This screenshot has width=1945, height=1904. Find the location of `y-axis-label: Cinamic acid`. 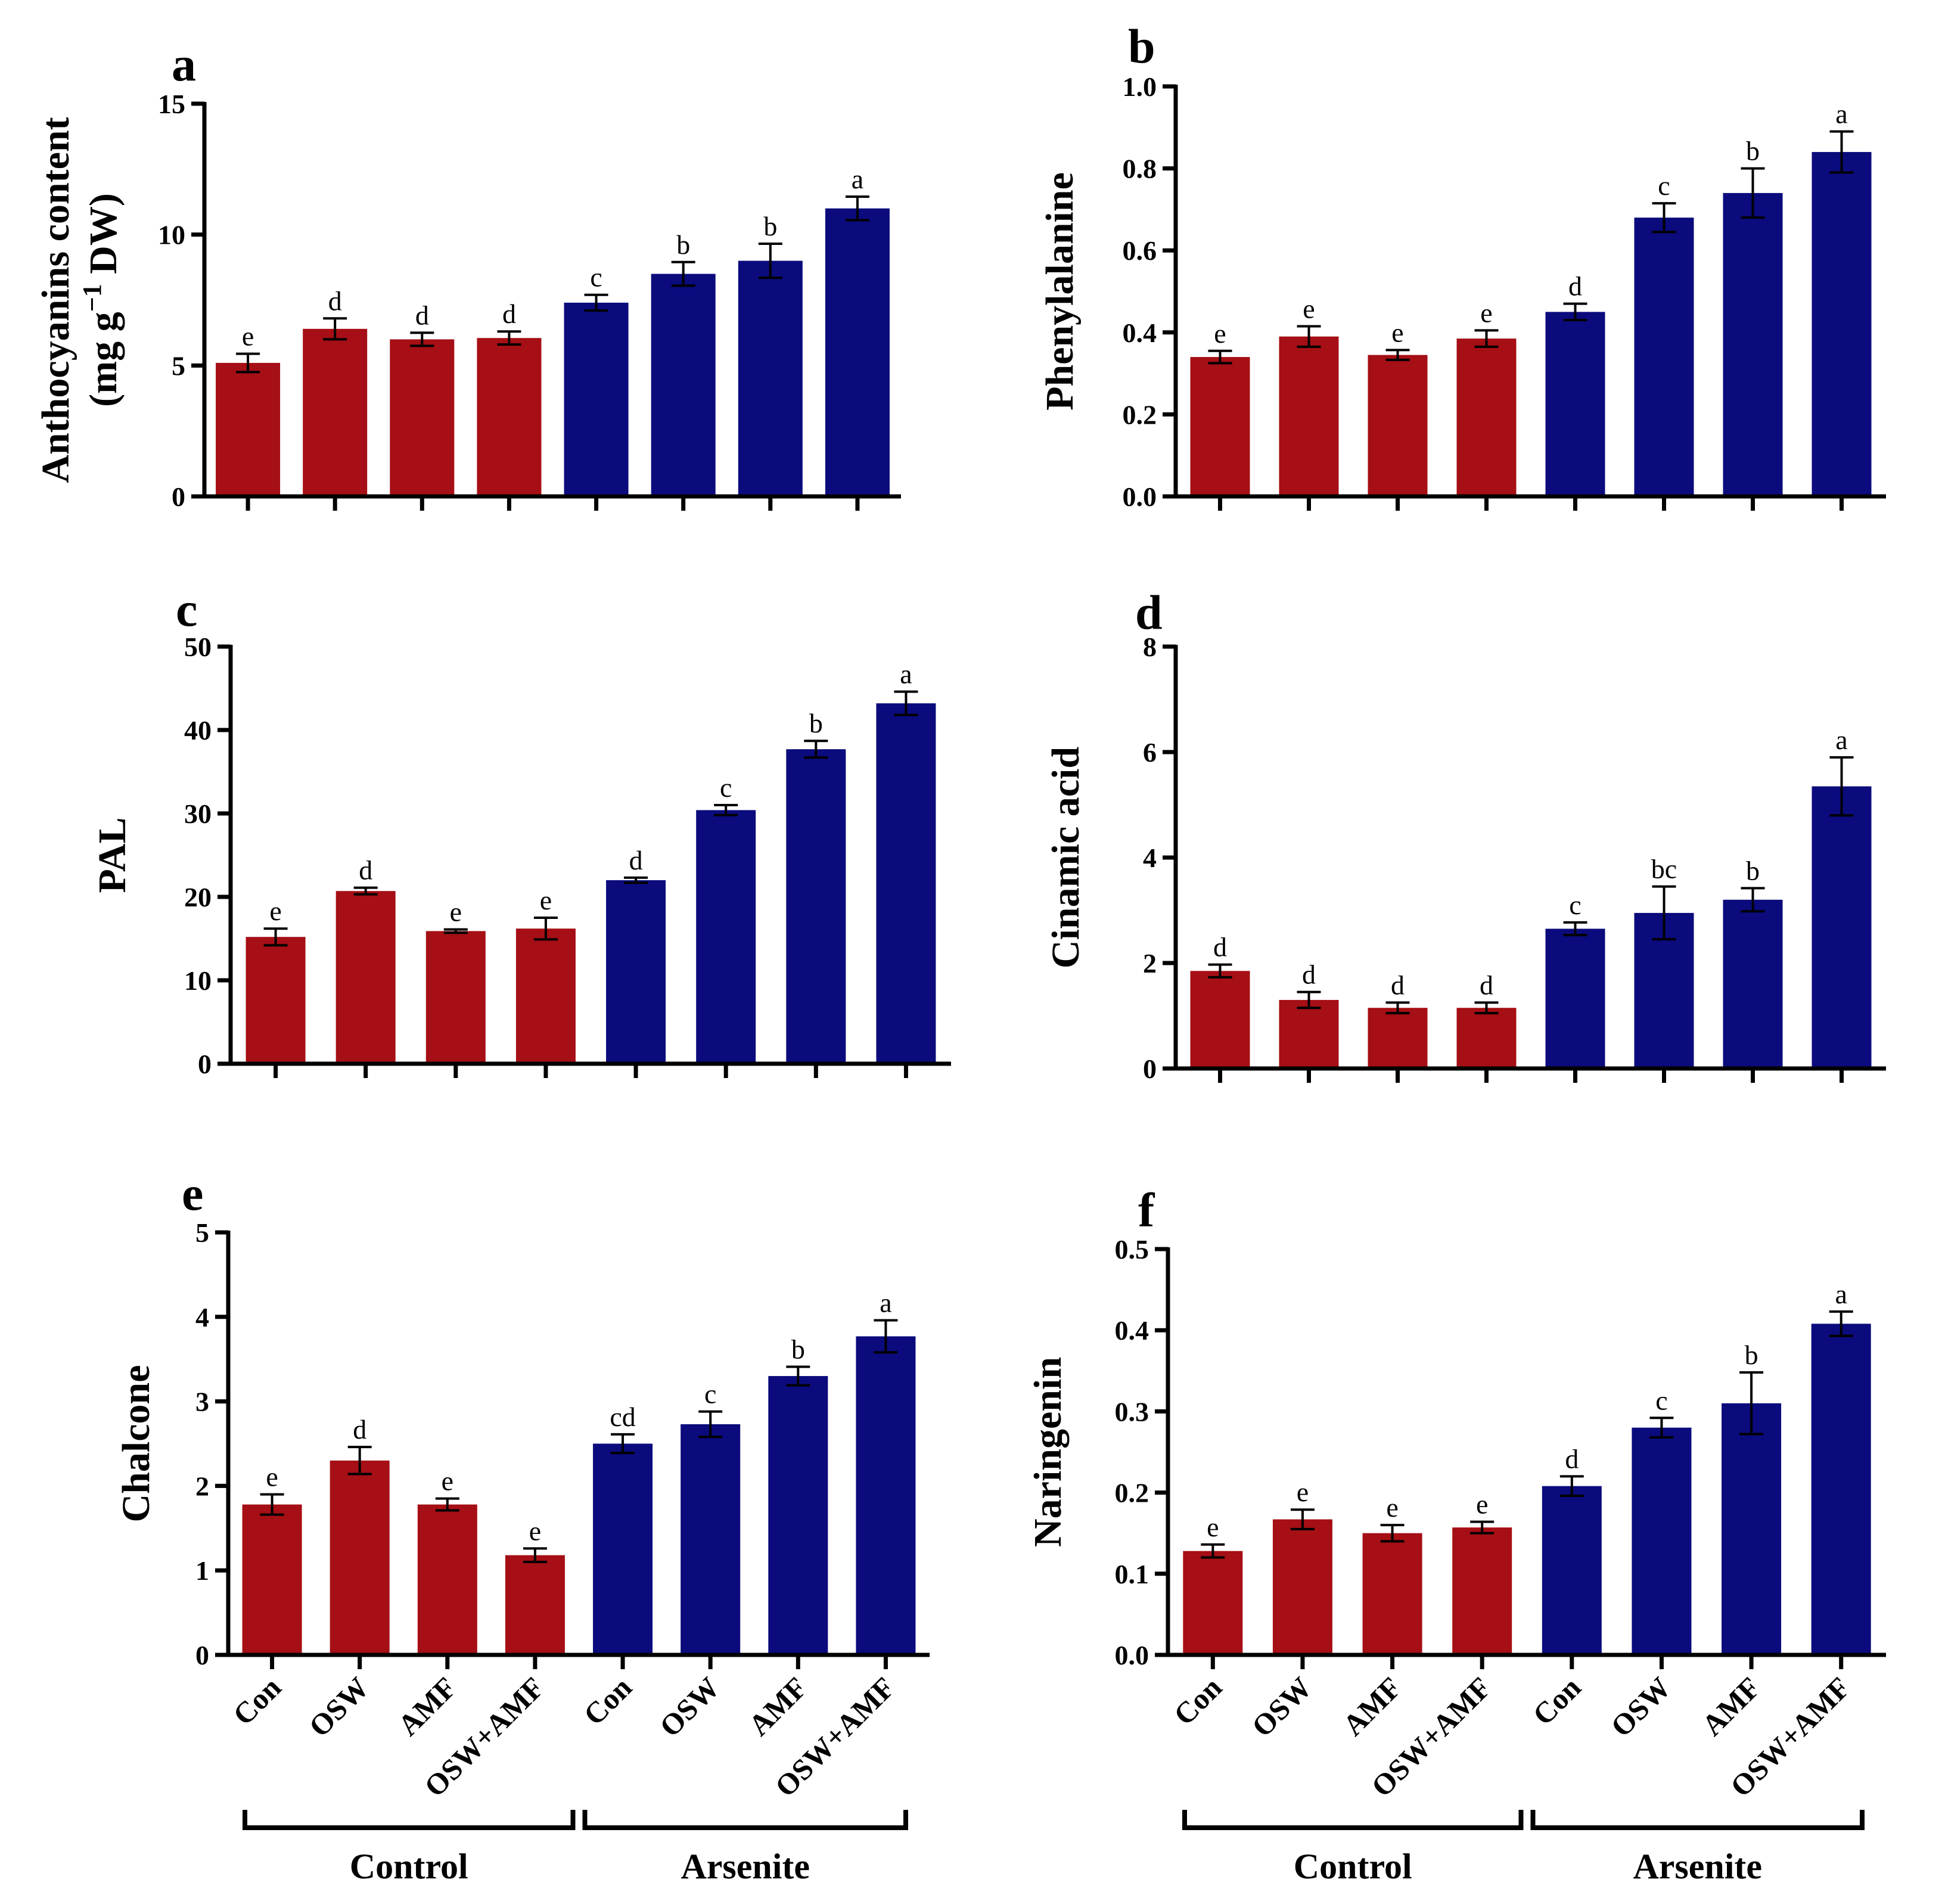

y-axis-label: Cinamic acid is located at coordinates (1066, 857).